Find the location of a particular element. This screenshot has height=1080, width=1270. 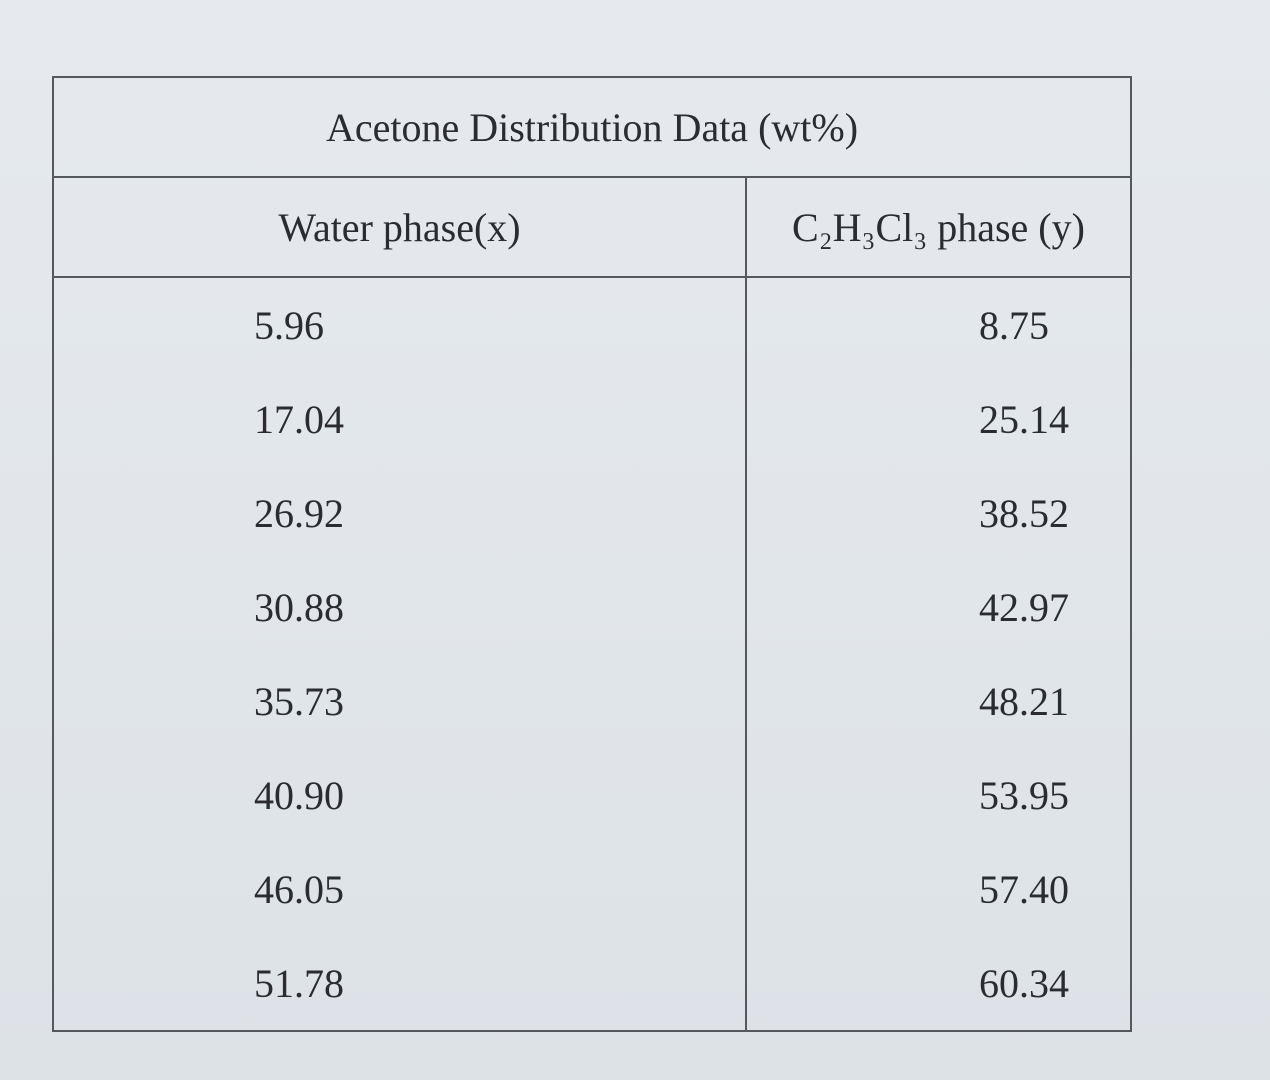

data-row: 30.88 42.97 is located at coordinates (592, 607).